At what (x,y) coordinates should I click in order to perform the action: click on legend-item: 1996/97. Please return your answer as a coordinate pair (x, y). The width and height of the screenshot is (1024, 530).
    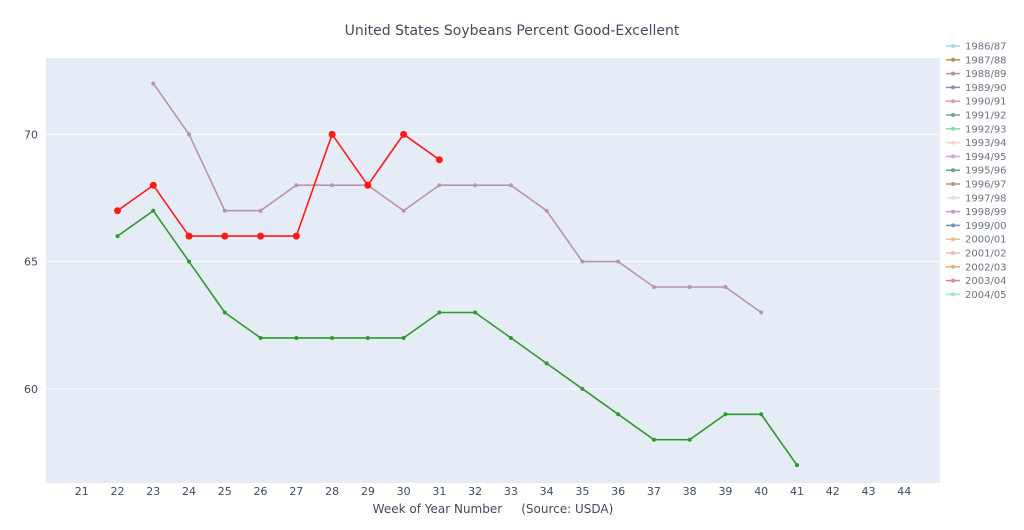
    Looking at the image, I should click on (976, 185).